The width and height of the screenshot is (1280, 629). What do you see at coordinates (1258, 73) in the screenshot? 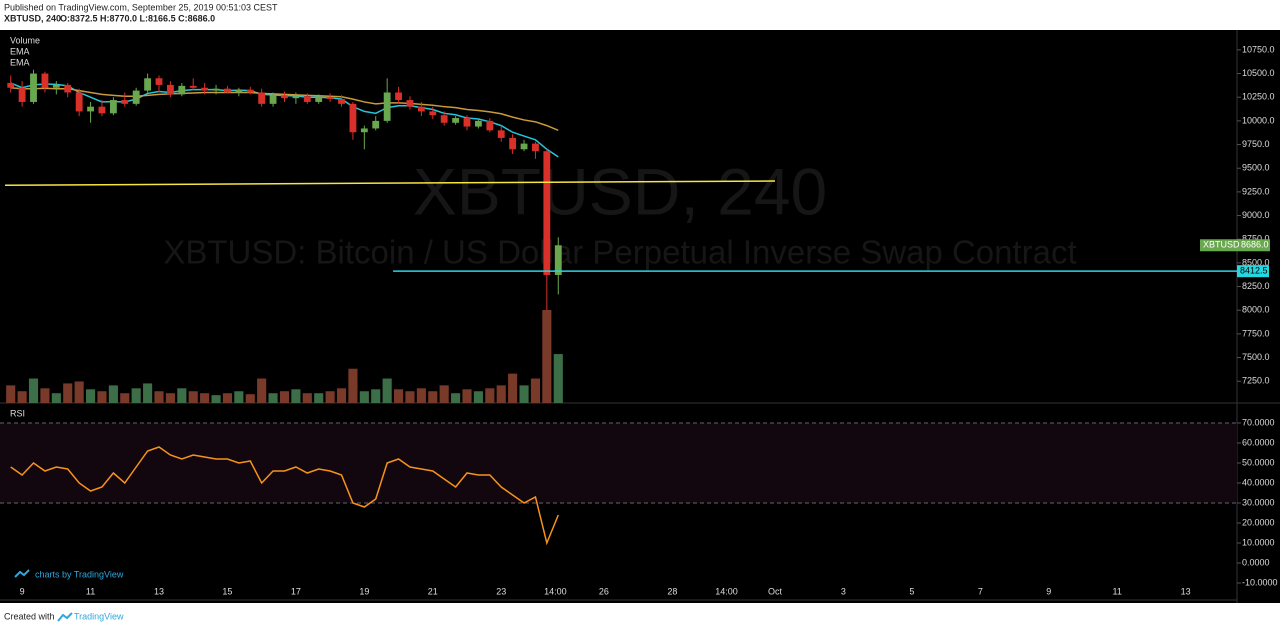
I see `y-tick-label: 10500.0` at bounding box center [1258, 73].